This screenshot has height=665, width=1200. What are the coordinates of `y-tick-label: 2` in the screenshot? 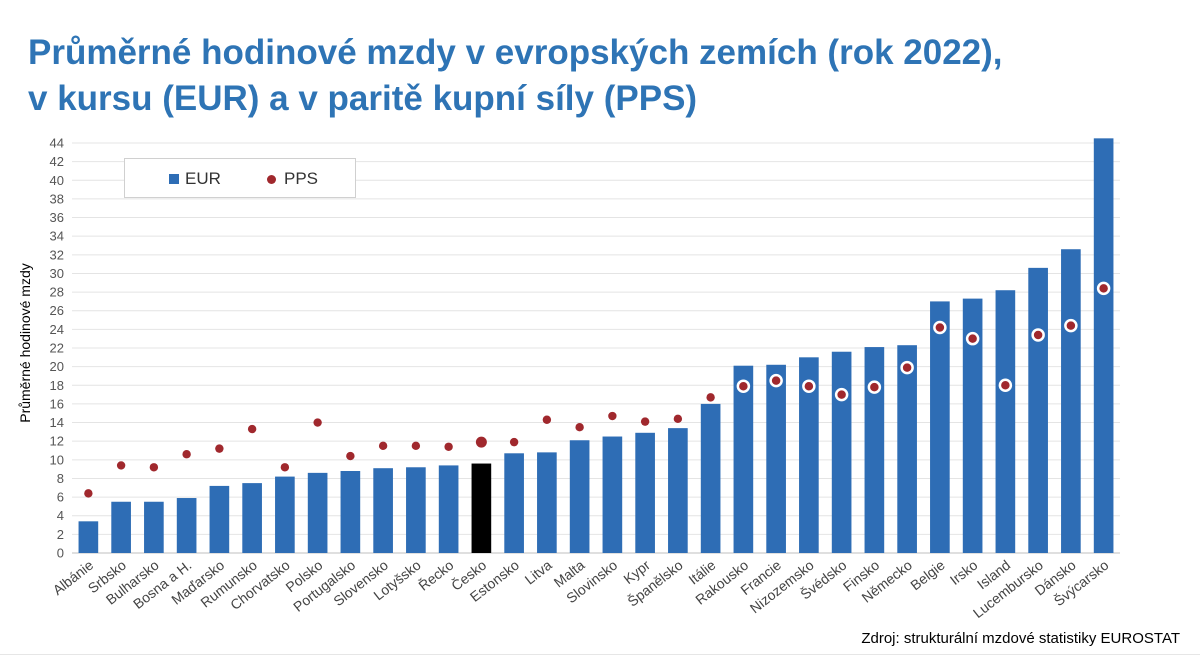 It's located at (60, 534).